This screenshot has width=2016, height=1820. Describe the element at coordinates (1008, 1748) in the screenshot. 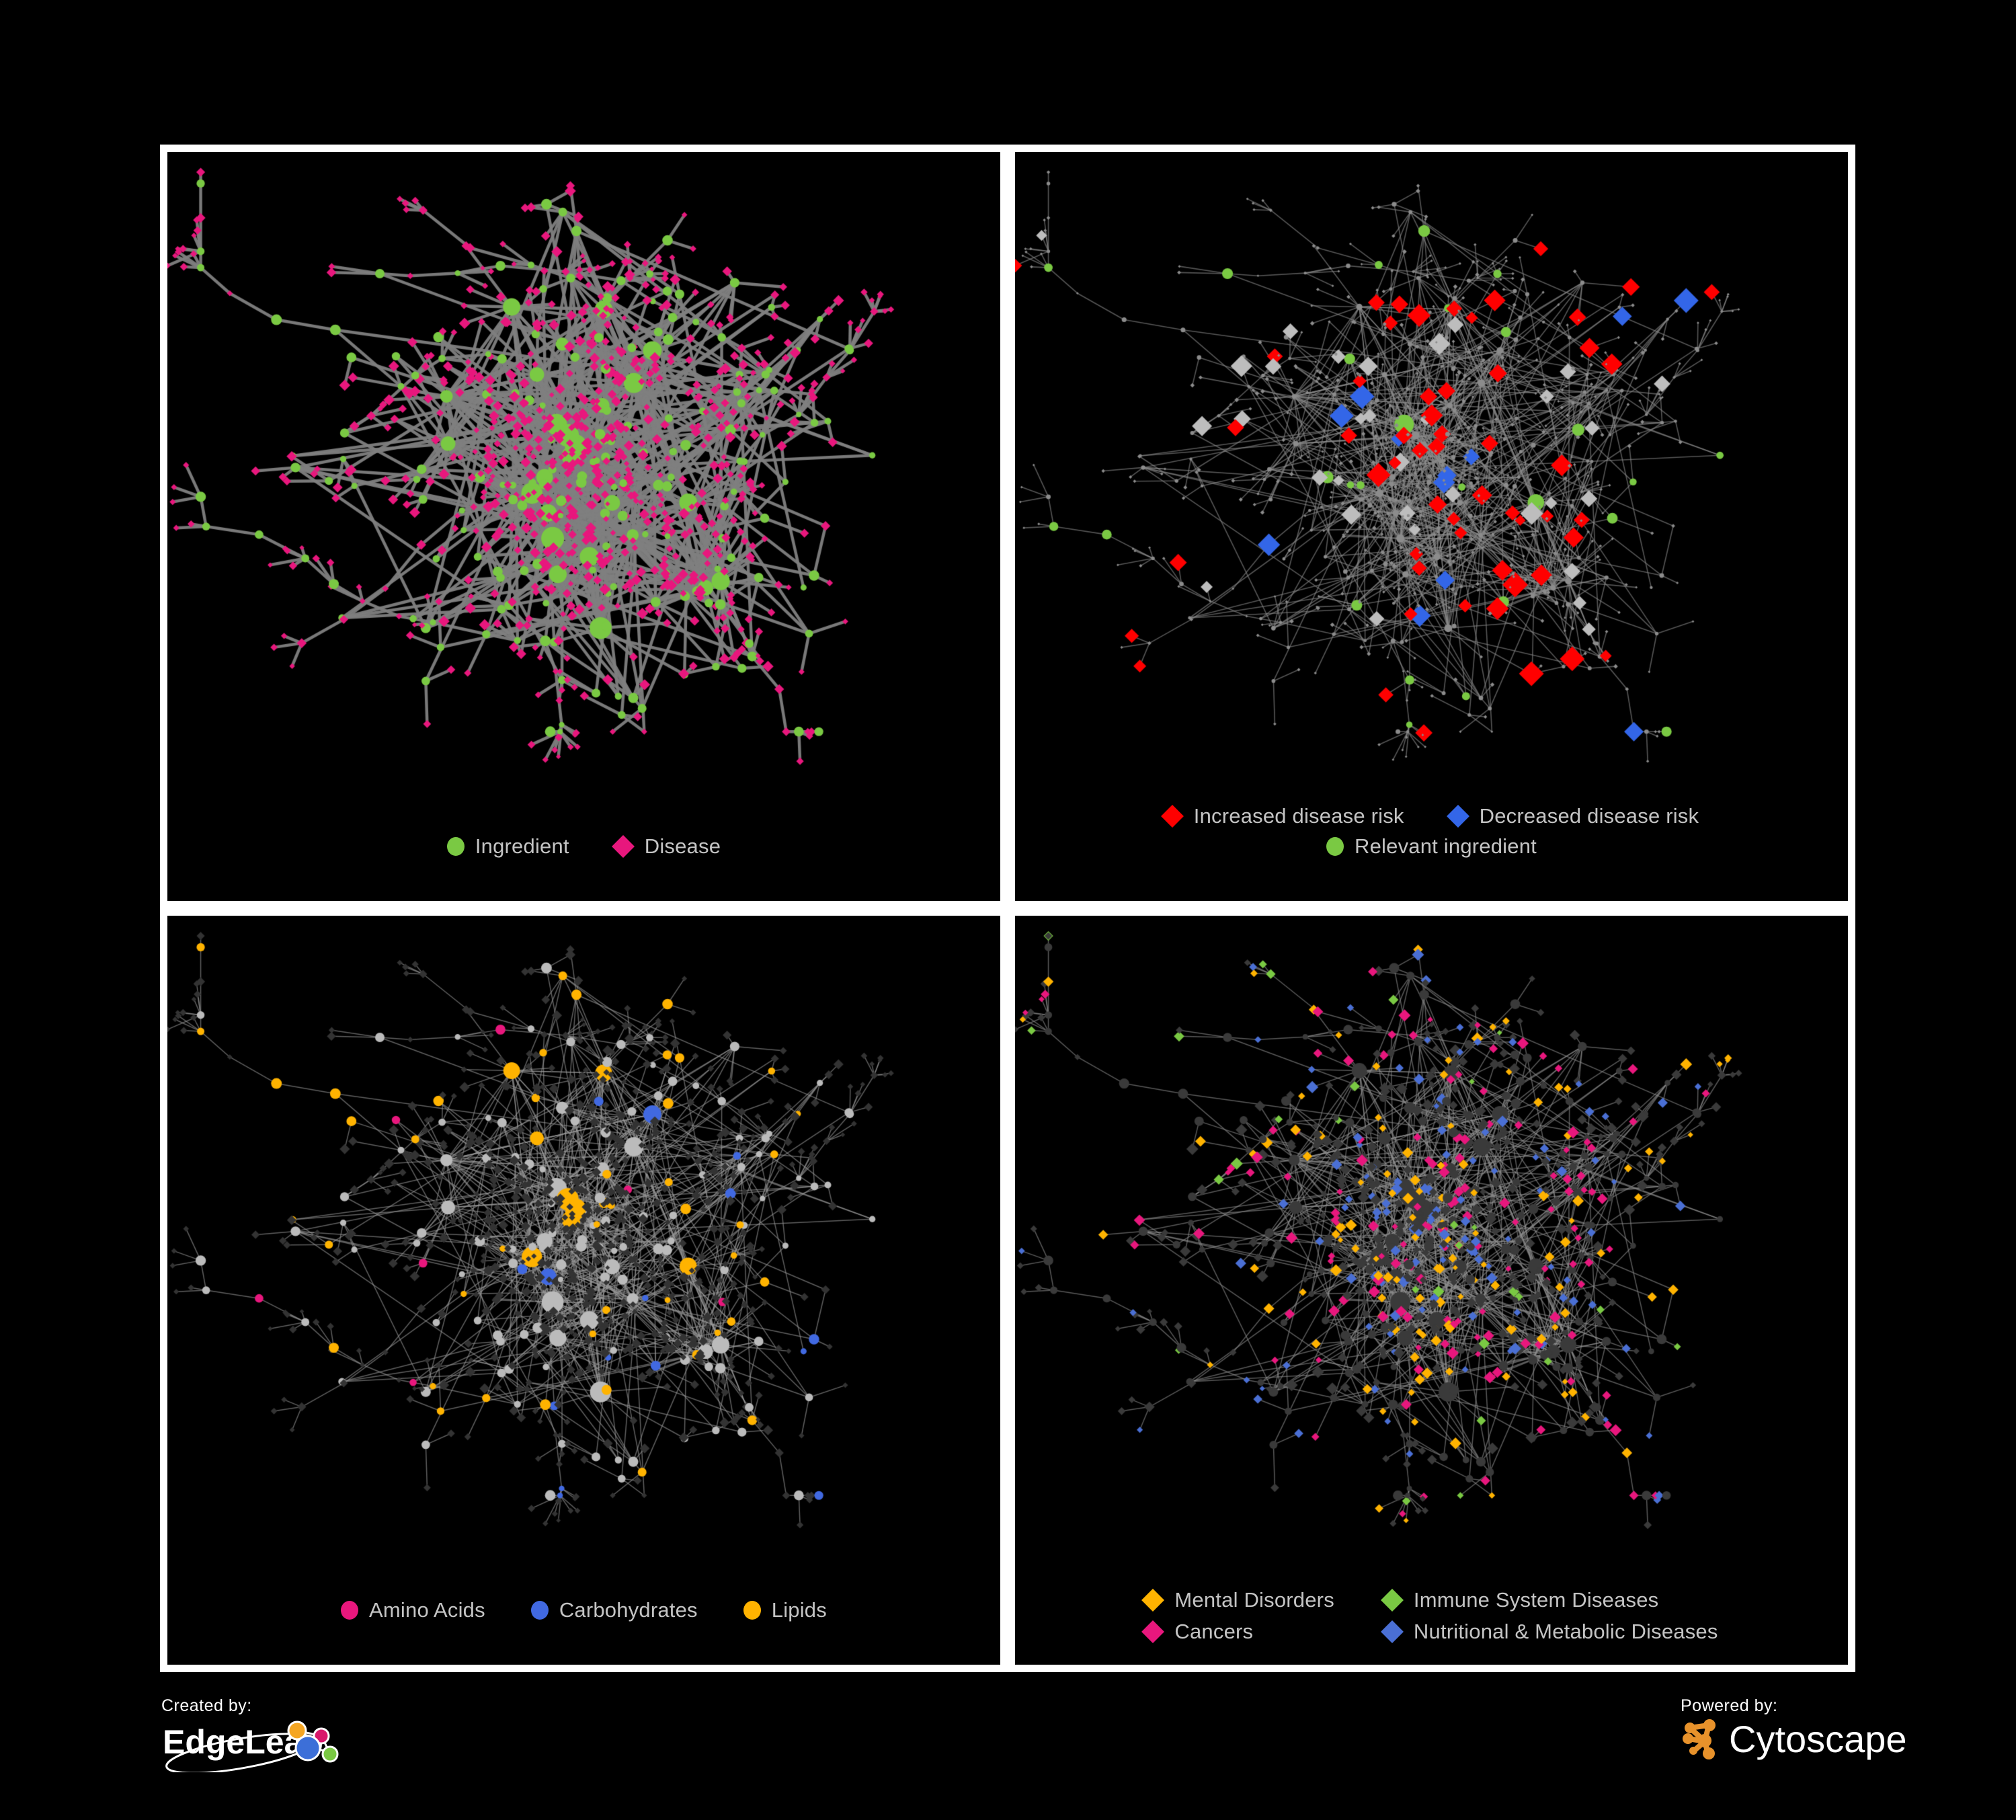

I see `figure-footer: Created by: EdgeLeap Powered by:` at that location.